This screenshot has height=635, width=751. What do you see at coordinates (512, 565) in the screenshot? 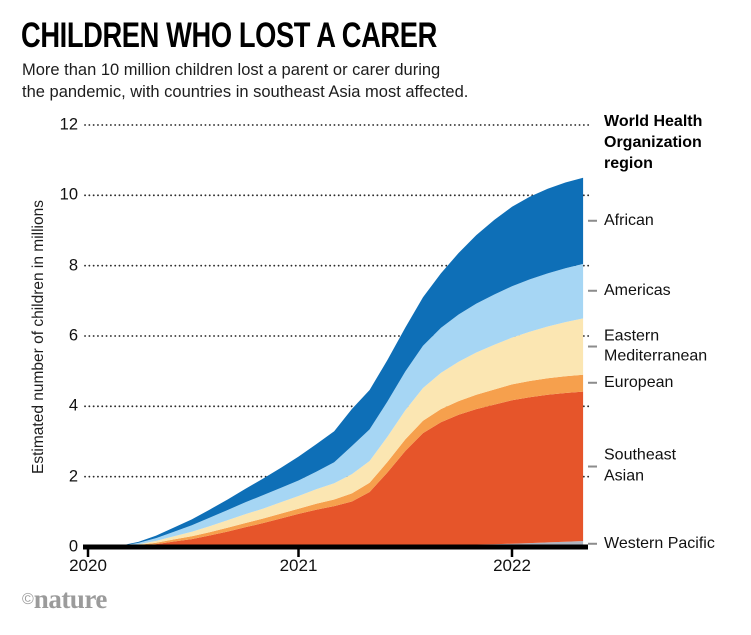
I see `x-tick-label-2022: 2022` at bounding box center [512, 565].